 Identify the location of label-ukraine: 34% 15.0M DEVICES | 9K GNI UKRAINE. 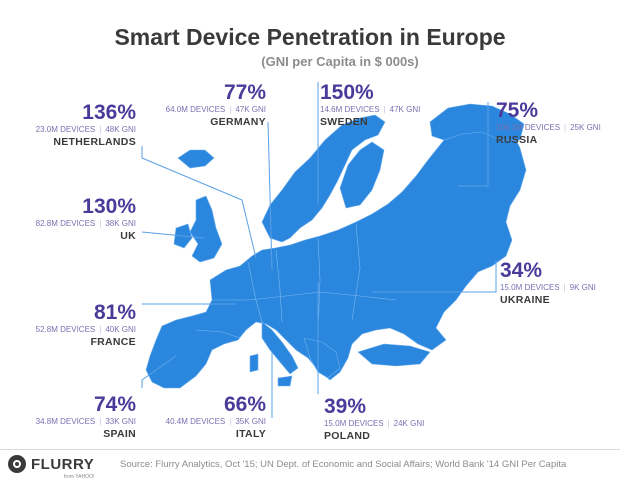
(548, 283).